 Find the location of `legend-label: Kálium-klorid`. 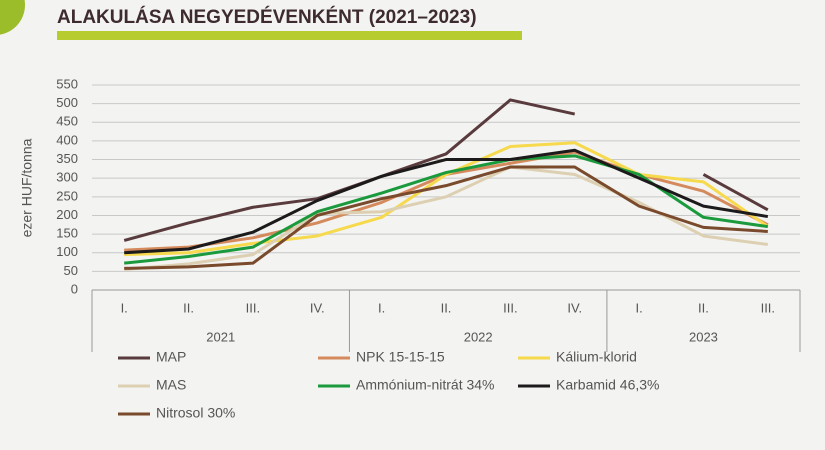

legend-label: Kálium-klorid is located at coordinates (596, 357).